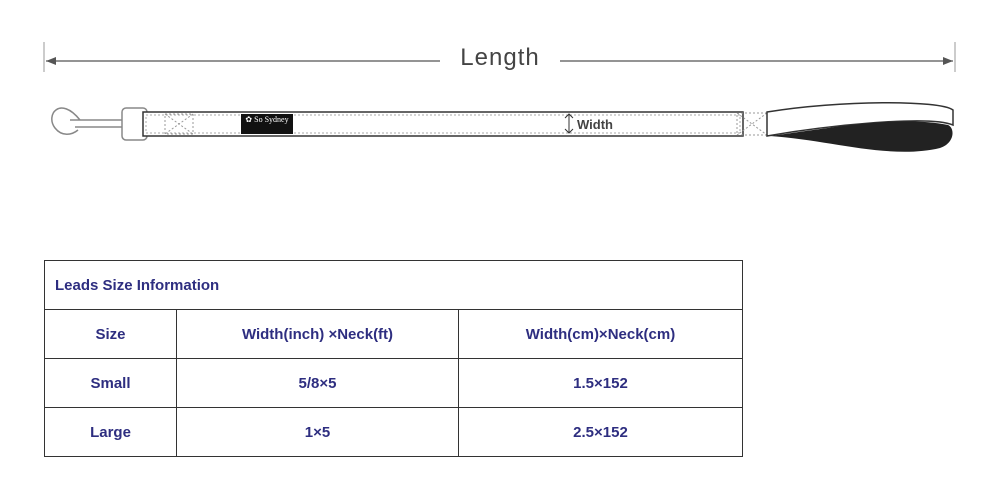 The height and width of the screenshot is (503, 1000). What do you see at coordinates (317, 383) in the screenshot?
I see `cell-inch: 5/8×5` at bounding box center [317, 383].